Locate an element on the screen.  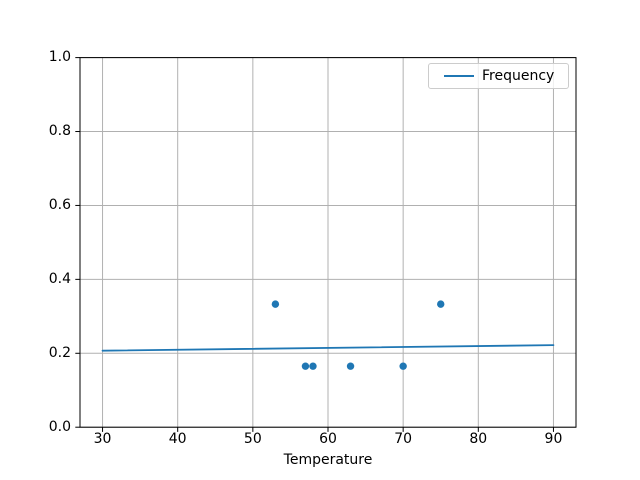
trend-line is located at coordinates (328, 348).